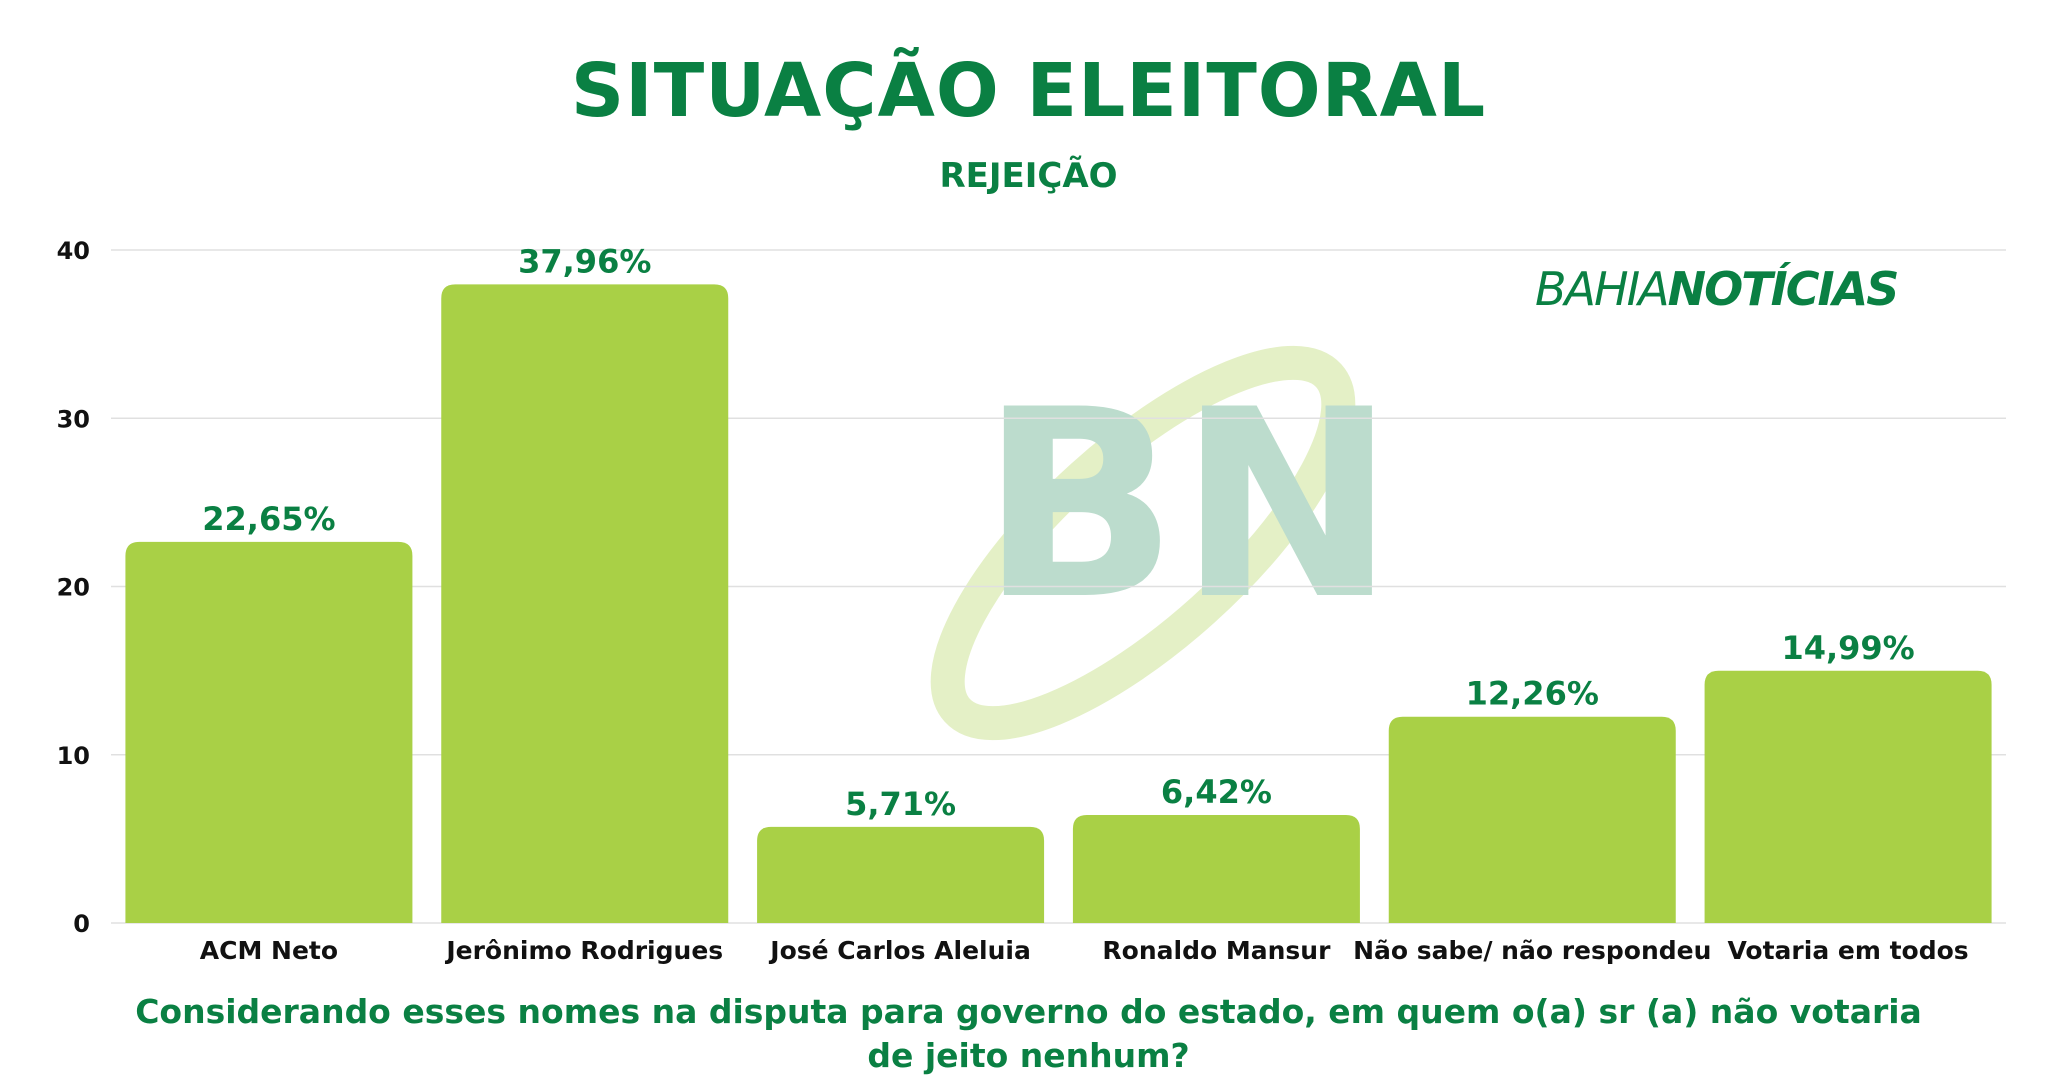 This screenshot has height=1080, width=2057. Describe the element at coordinates (73, 419) in the screenshot. I see `y-tick-label: 30` at that location.